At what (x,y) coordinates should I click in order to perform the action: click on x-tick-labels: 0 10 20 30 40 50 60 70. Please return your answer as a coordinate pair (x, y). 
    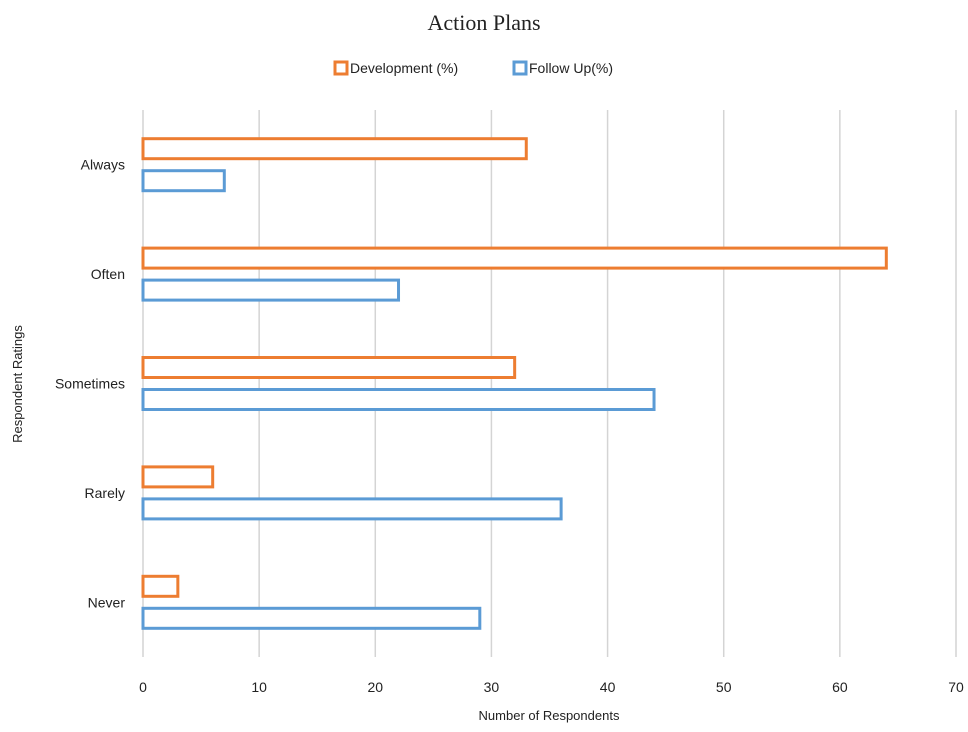
    Looking at the image, I should click on (551, 687).